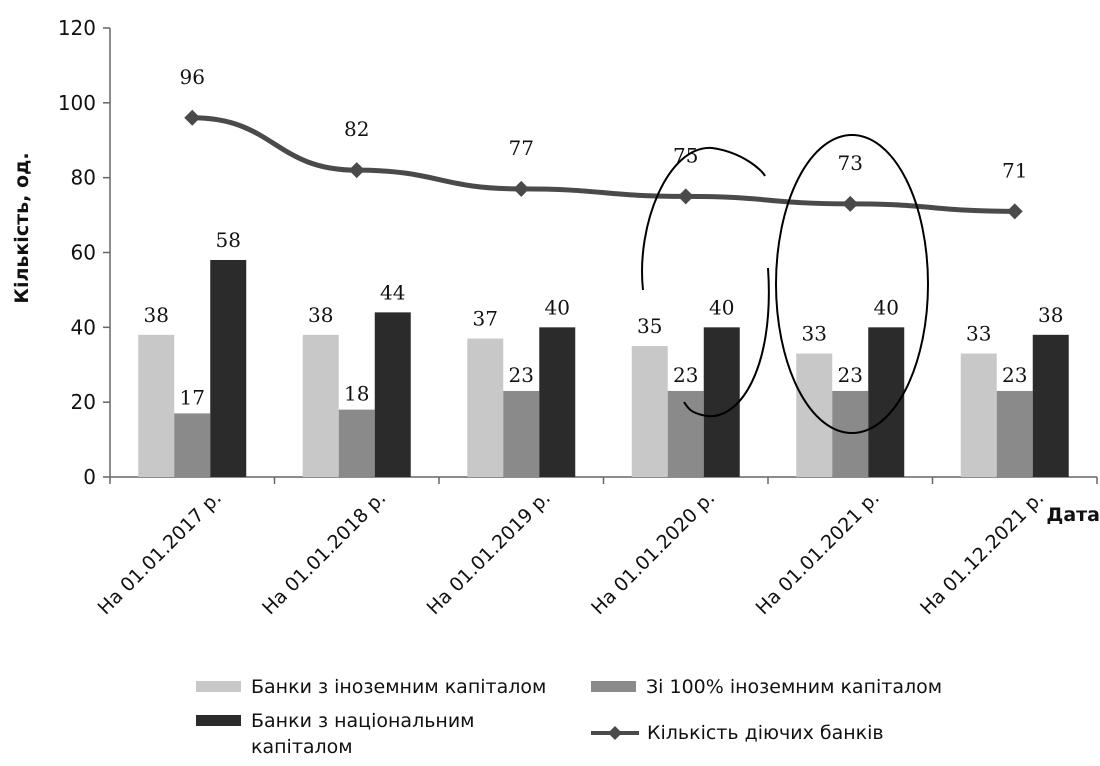 This screenshot has width=1100, height=766. I want to click on y-tick-label: 100, so click(77, 103).